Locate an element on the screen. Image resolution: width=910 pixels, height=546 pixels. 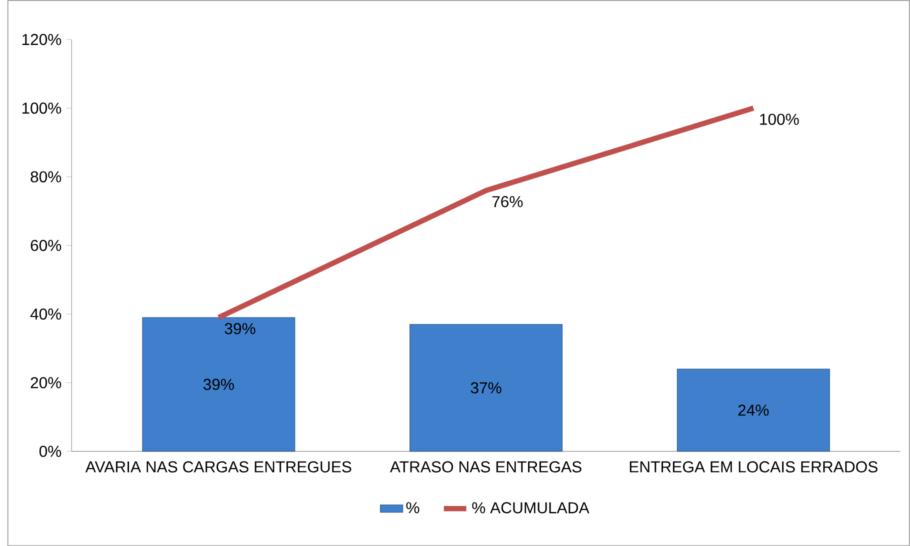
x-tick-label: AVARIA NAS CARGAS ENTREGUES is located at coordinates (218, 466).